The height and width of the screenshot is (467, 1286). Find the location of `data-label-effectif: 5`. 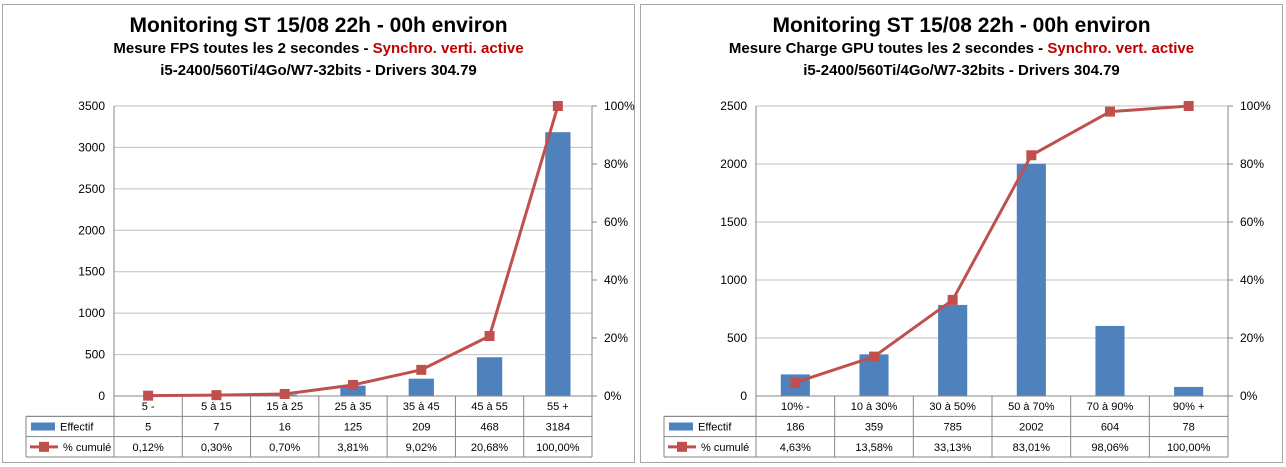

data-label-effectif: 5 is located at coordinates (148, 428).